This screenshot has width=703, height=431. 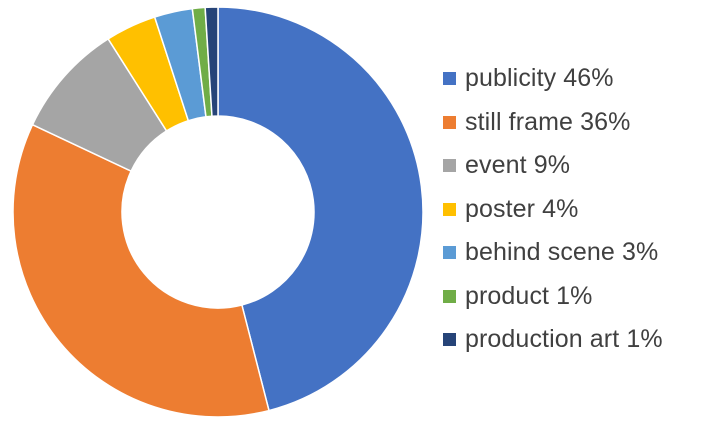 What do you see at coordinates (548, 121) in the screenshot?
I see `legend-label: still frame 36%` at bounding box center [548, 121].